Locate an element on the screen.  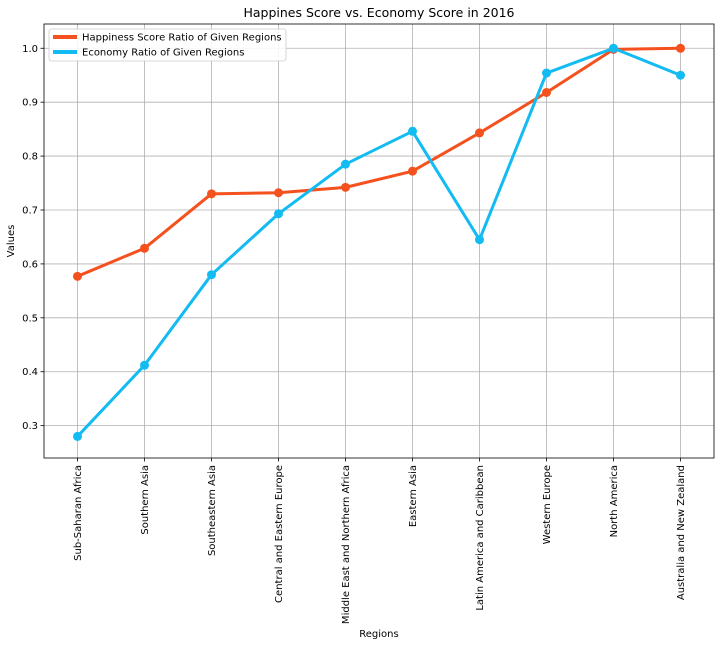
y-tick-label: 0.6 is located at coordinates (30, 264).